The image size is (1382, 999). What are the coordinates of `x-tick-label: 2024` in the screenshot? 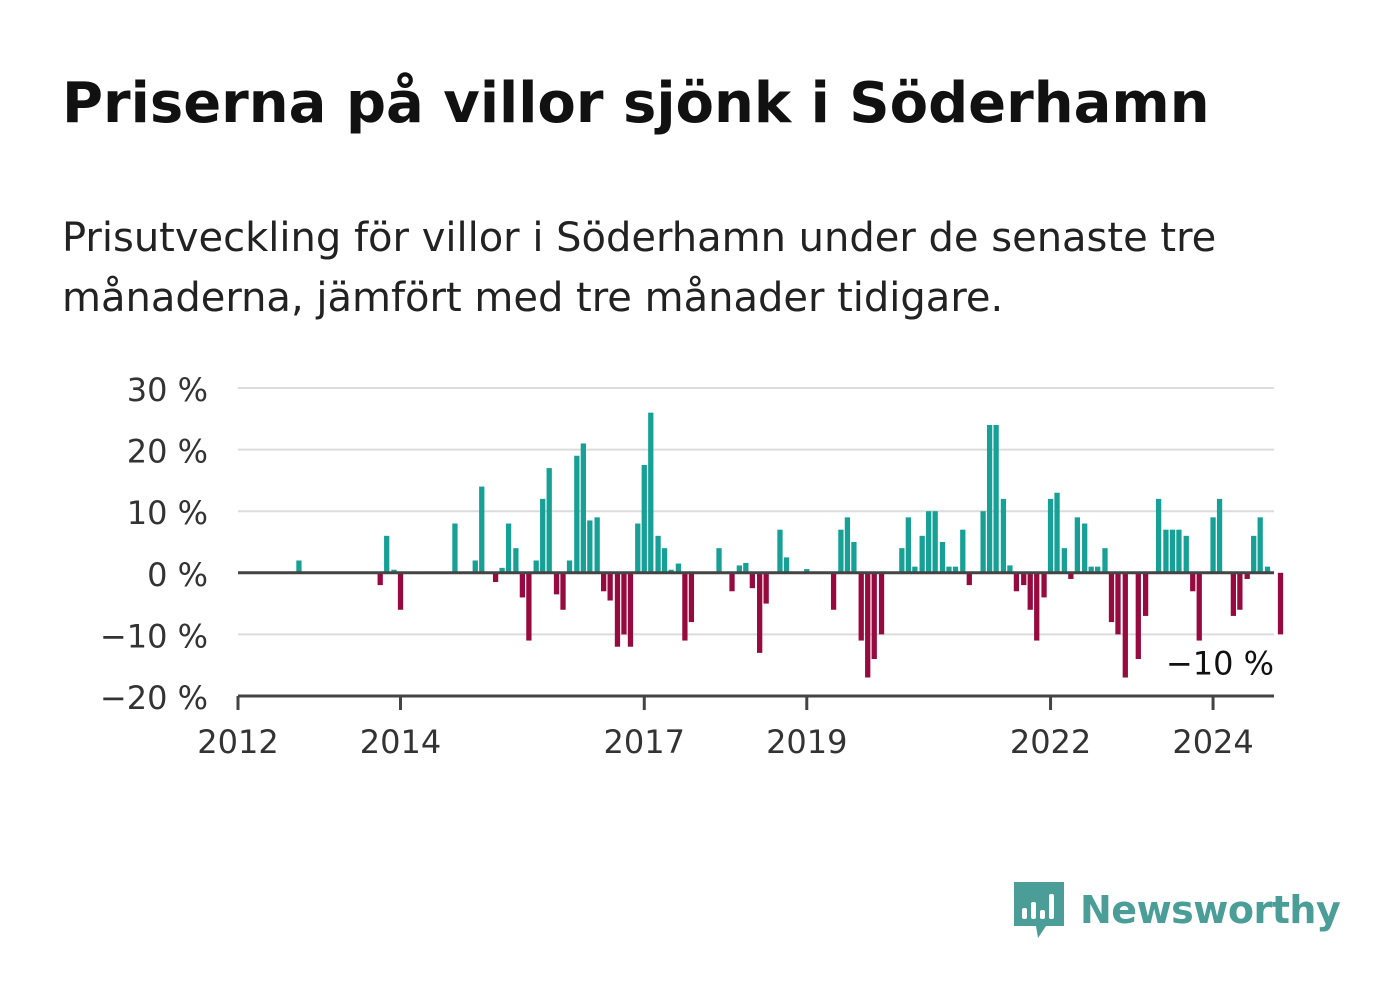 It's located at (1212, 742).